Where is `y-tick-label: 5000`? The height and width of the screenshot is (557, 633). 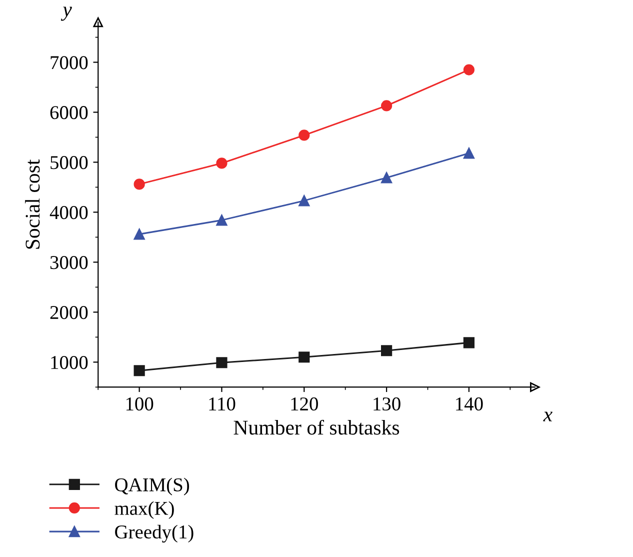 y-tick-label: 5000 is located at coordinates (69, 163).